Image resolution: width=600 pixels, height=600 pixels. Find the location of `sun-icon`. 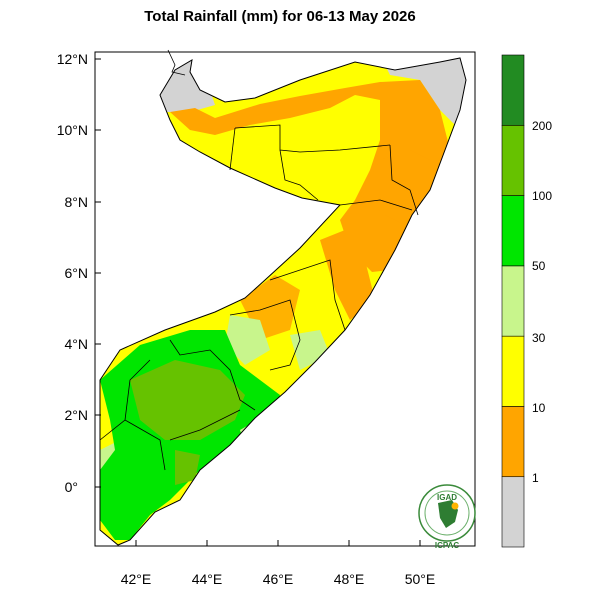

sun-icon is located at coordinates (455, 506).